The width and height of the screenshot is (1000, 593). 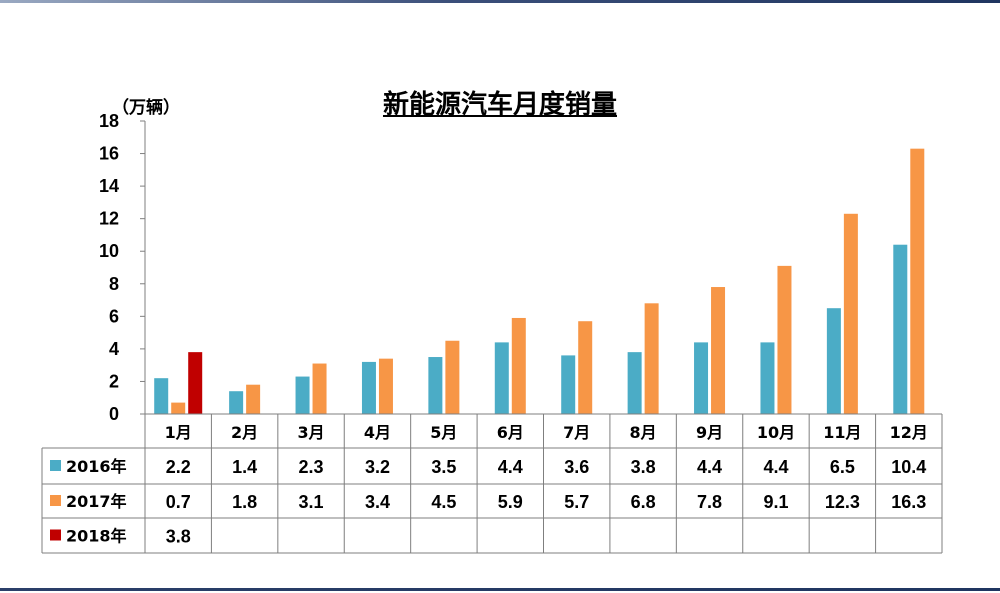 I want to click on x-category-label: 5月, so click(x=443, y=432).